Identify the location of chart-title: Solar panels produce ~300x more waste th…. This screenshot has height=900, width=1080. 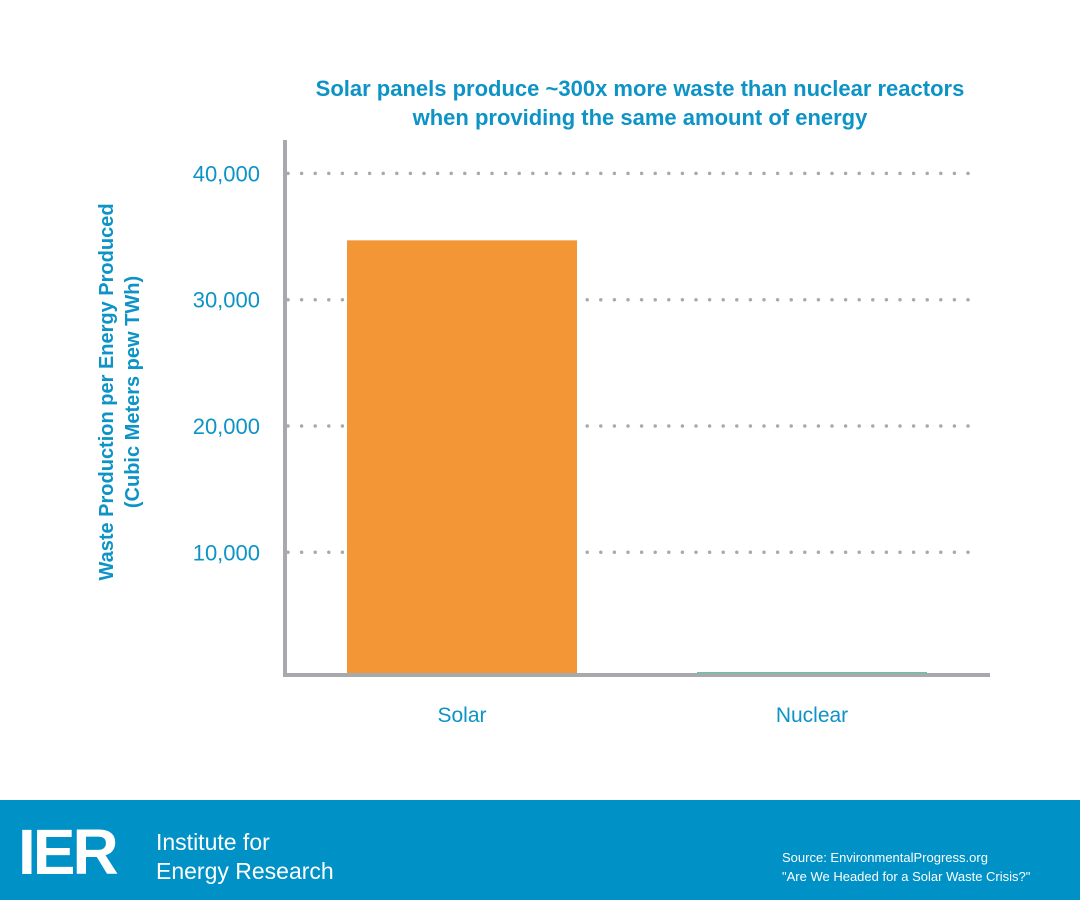
(640, 103).